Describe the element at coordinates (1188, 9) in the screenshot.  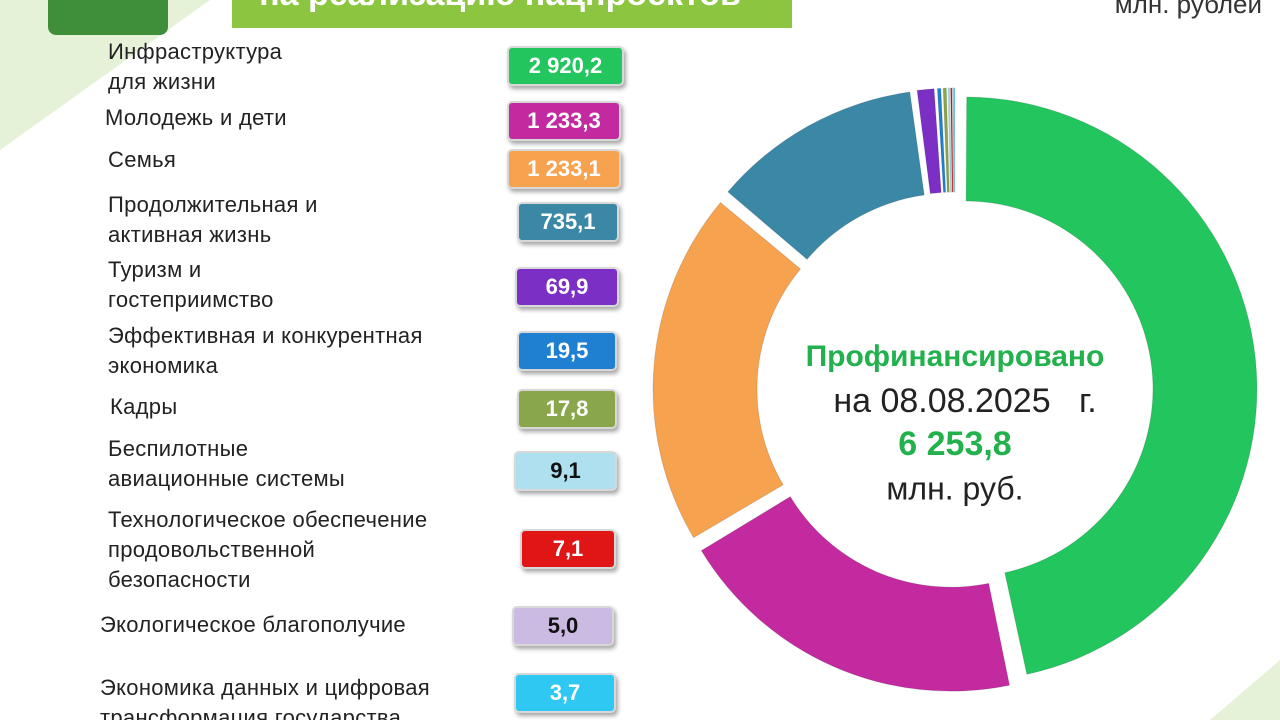
I see `unit-note: млн. рублей` at that location.